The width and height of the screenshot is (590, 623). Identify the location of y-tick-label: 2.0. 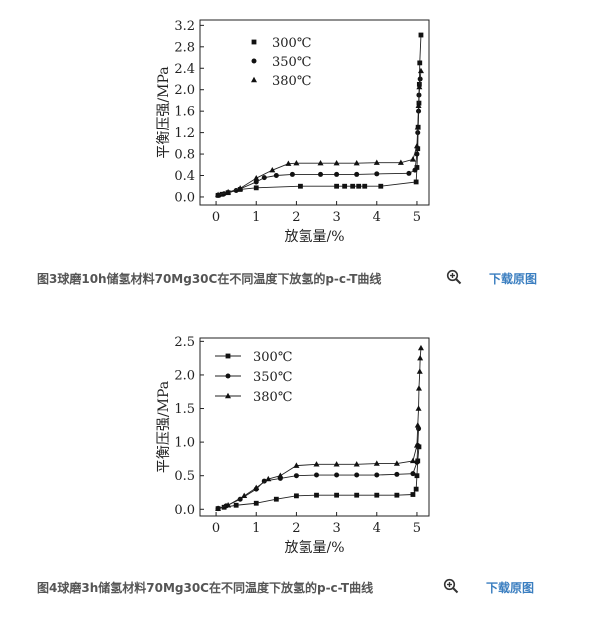
(184, 375).